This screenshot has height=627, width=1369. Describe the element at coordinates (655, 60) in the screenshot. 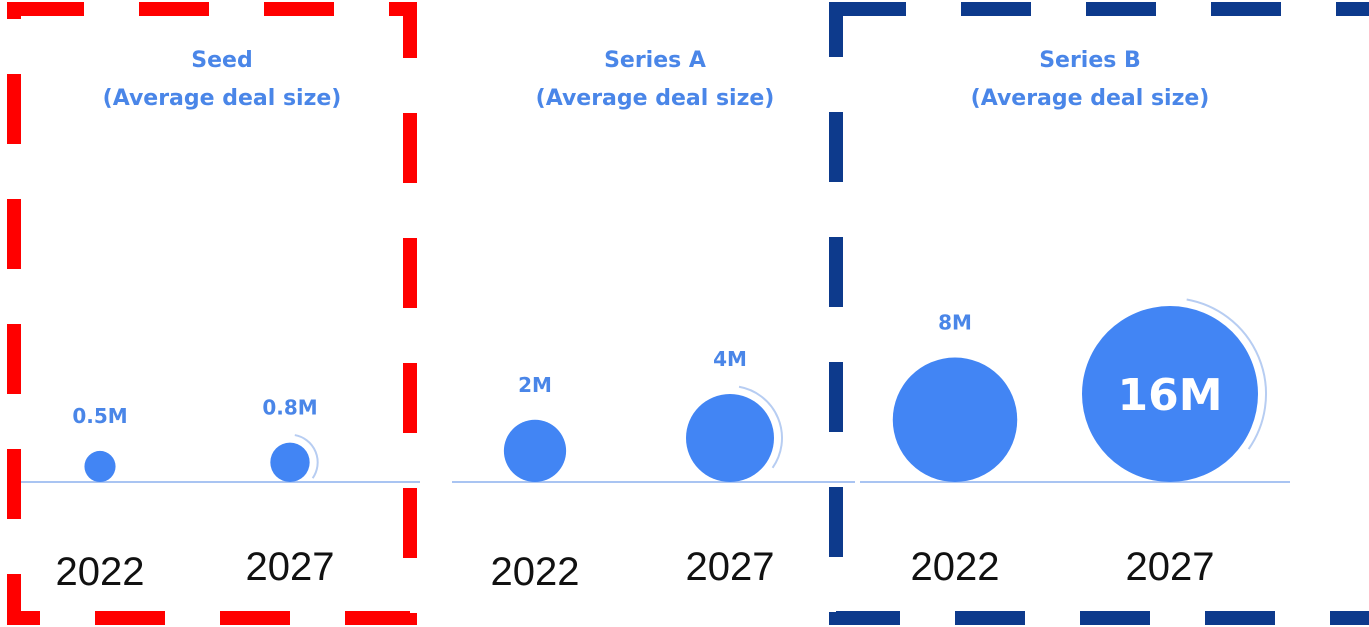

I see `panel-title: Series A` at that location.